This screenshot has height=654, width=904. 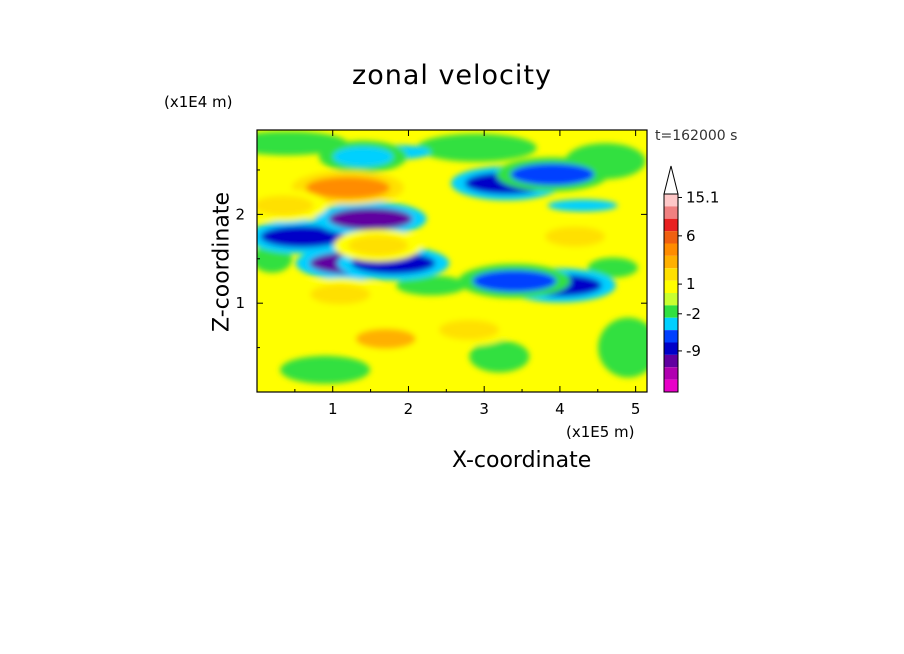 What do you see at coordinates (693, 351) in the screenshot?
I see `colorbar-label-4: -9` at bounding box center [693, 351].